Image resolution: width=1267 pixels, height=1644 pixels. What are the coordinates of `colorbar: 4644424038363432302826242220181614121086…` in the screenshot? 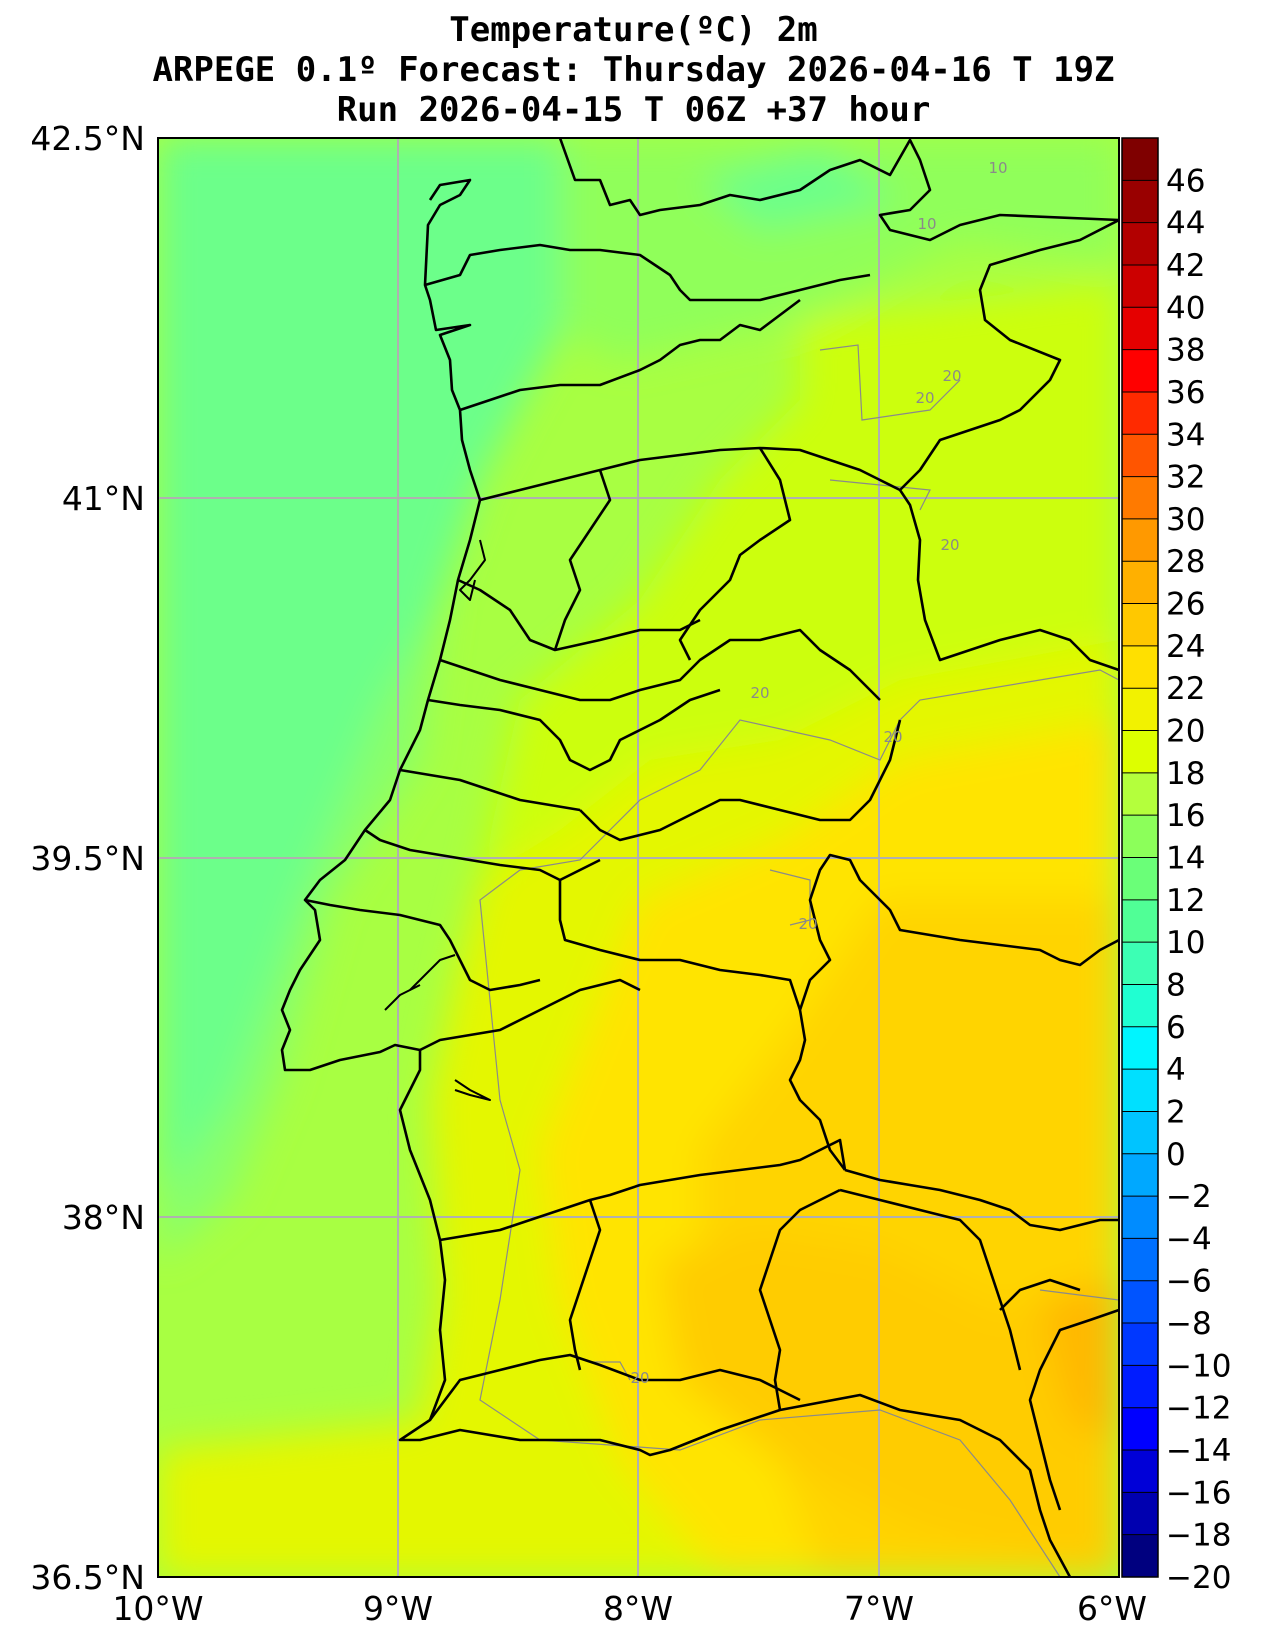 It's located at (1176, 866).